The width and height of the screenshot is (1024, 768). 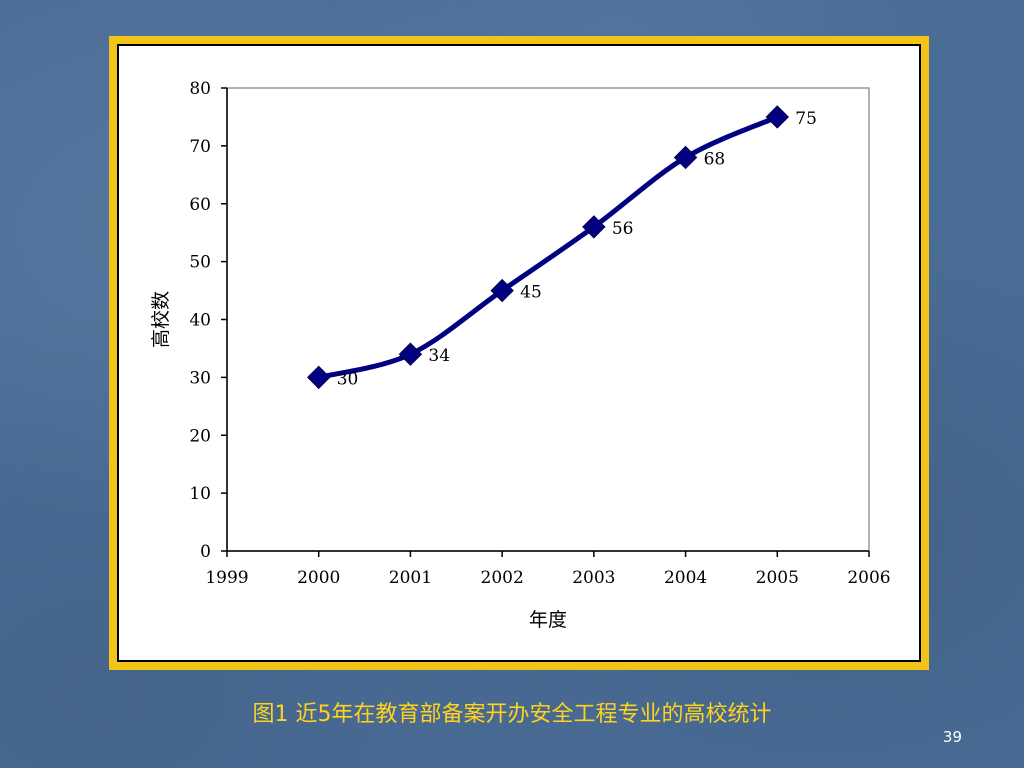 I want to click on y-tick-label: 40, so click(x=200, y=321).